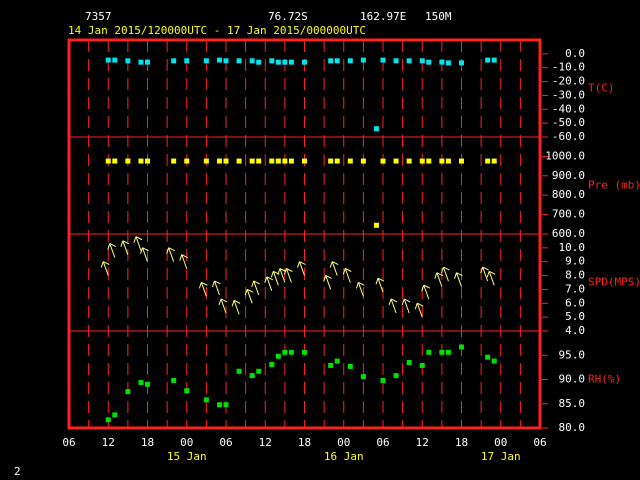 This screenshot has width=640, height=480. Describe the element at coordinates (304, 442) in the screenshot. I see `x-tick-label: 18` at that location.